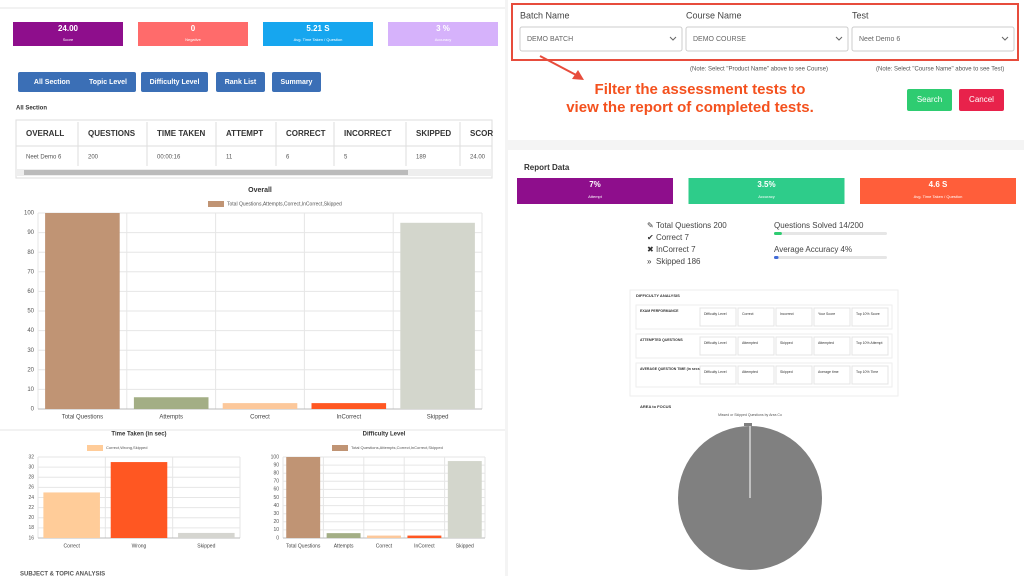 The width and height of the screenshot is (1024, 576). Describe the element at coordinates (786, 372) in the screenshot. I see `analysis-cell-label: Skipped` at that location.